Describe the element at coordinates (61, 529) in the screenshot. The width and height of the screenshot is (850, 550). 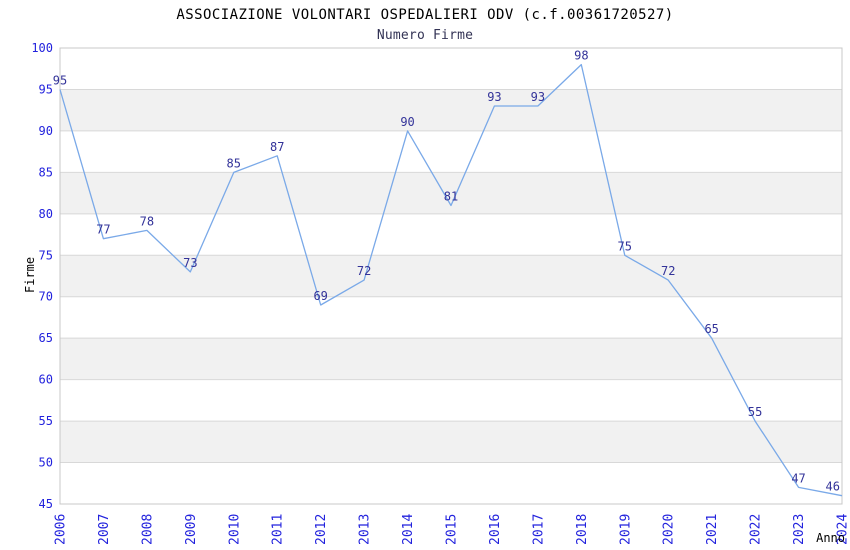
I see `x-tick-label: 2006` at that location.